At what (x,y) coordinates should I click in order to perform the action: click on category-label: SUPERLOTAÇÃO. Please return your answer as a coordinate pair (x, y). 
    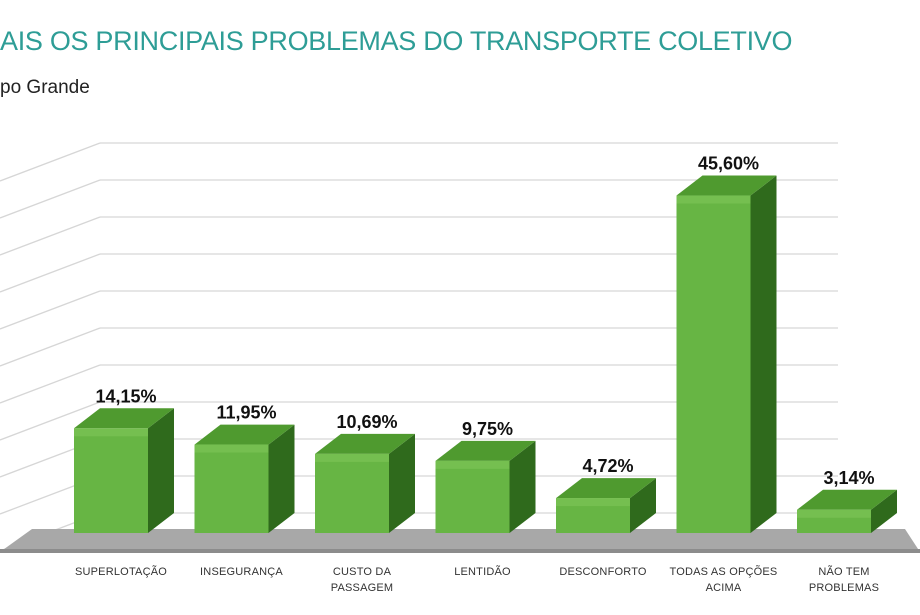
    Looking at the image, I should click on (121, 571).